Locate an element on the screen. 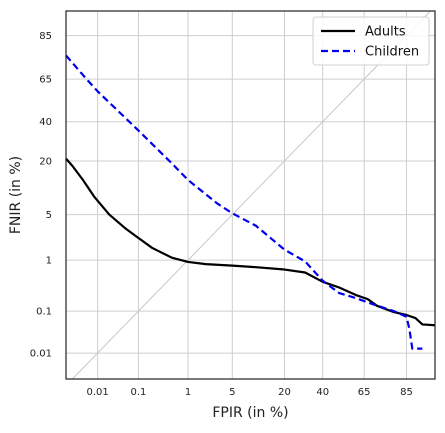  y-axis-label: FNIR (in %) is located at coordinates (16, 195).